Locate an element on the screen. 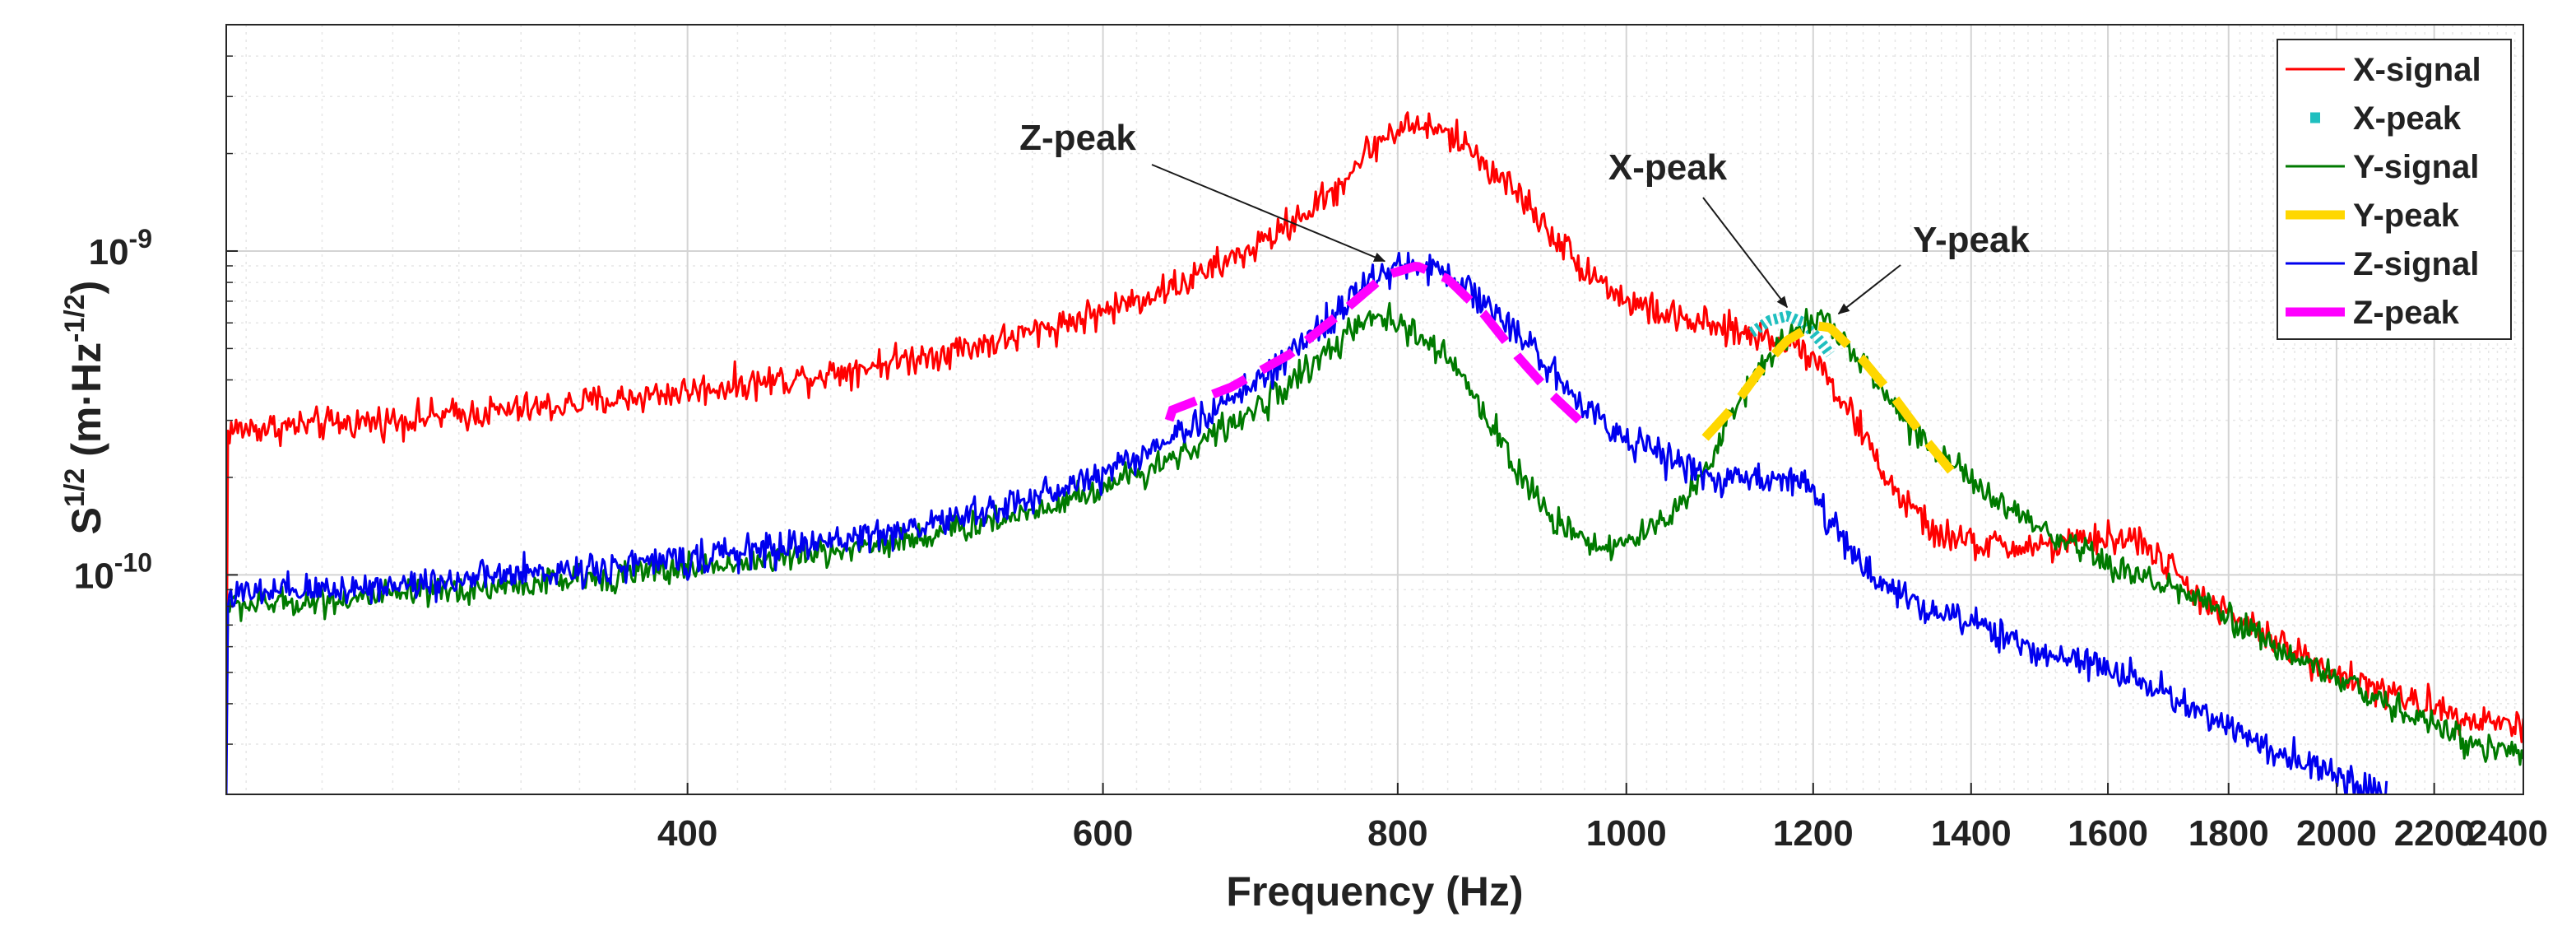  legend-entry-x-peak: X-peak is located at coordinates (2386, 119).